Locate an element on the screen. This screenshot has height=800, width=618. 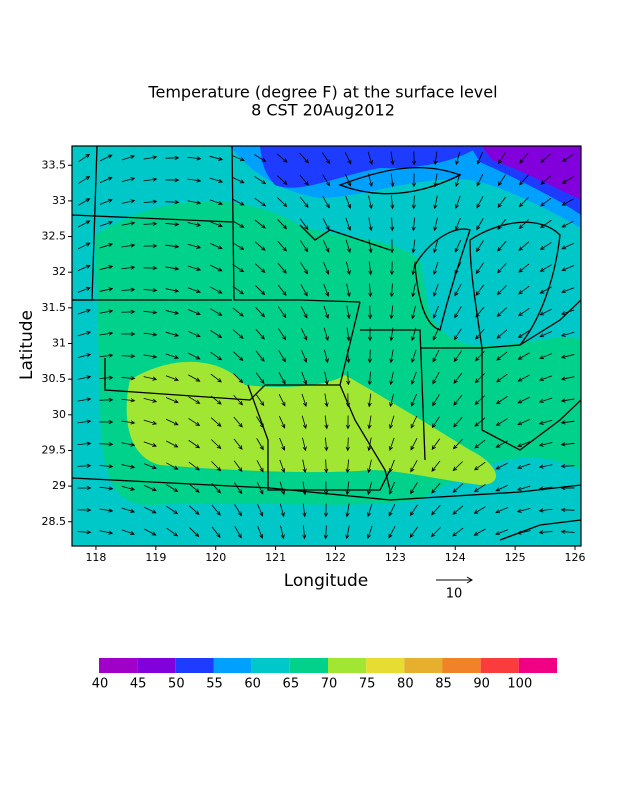
y-tick-label: 29.5 is located at coordinates (54, 449).